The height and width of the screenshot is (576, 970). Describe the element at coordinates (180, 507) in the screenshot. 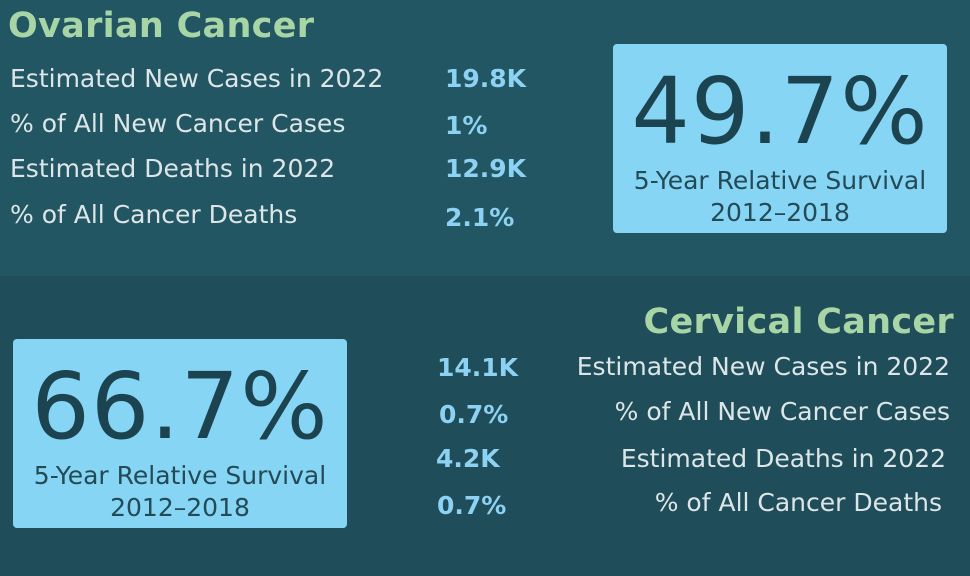

I see `cervical-survival-period: 2012–2018` at that location.